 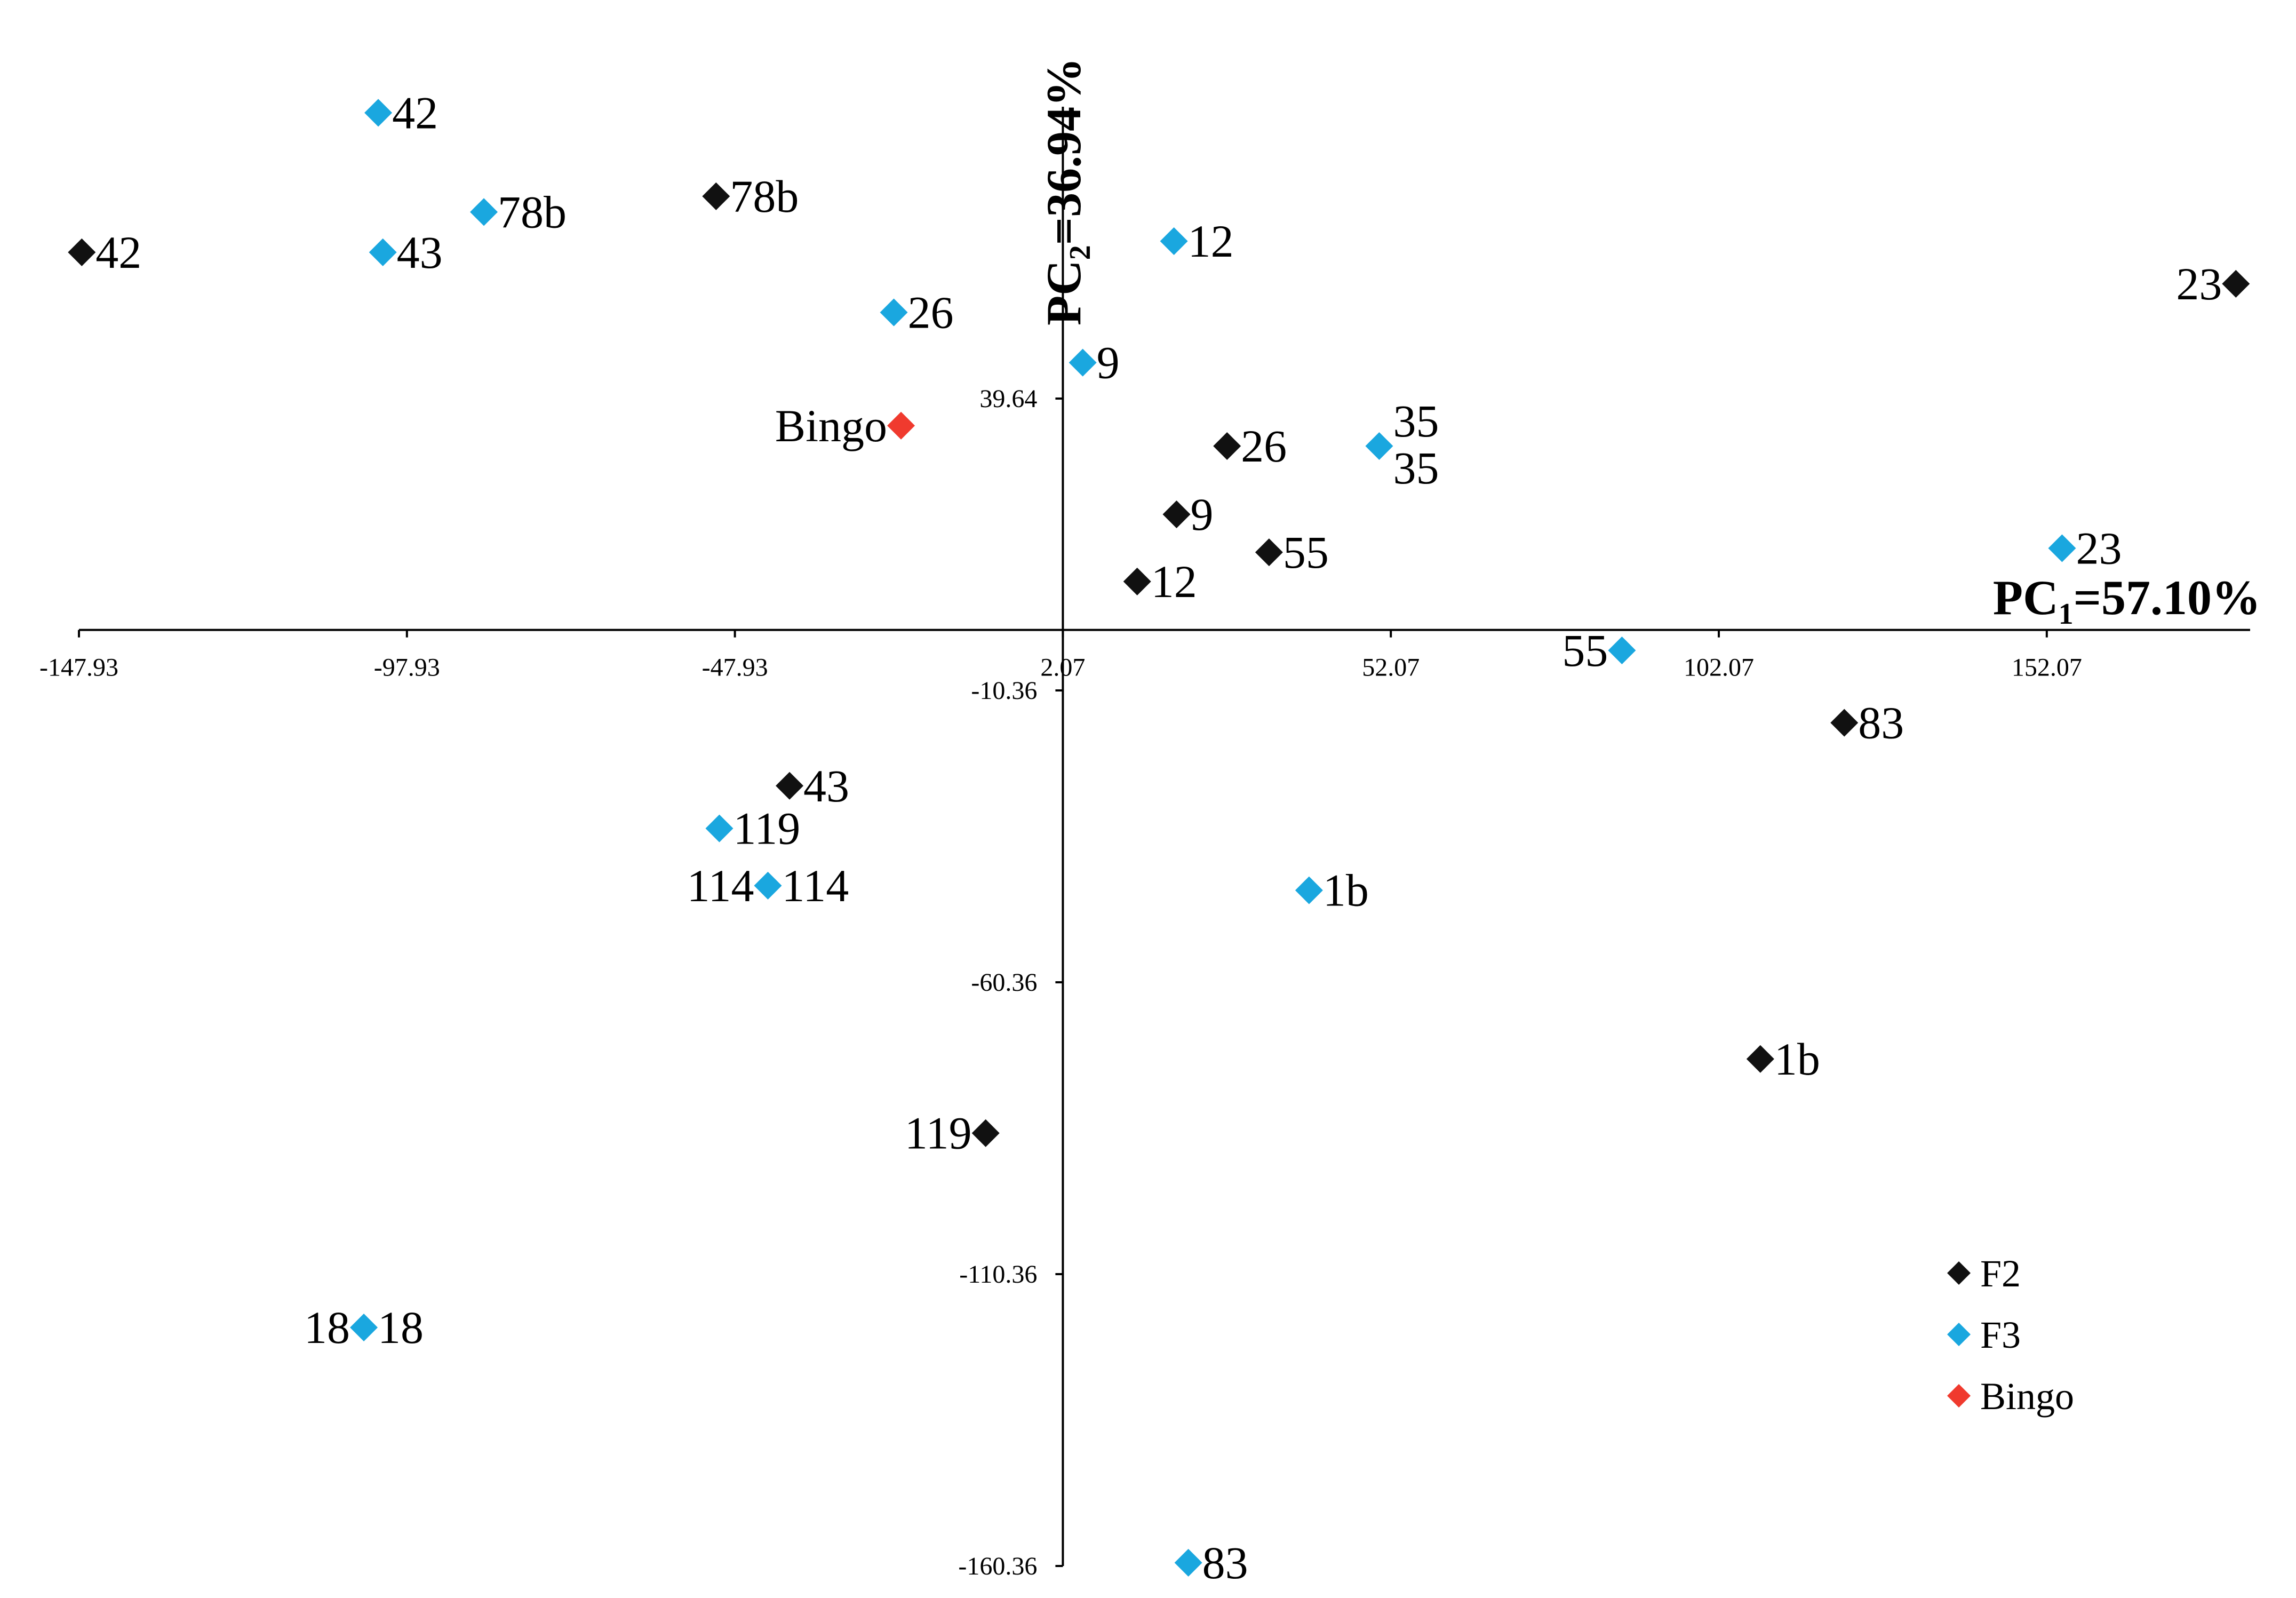 What do you see at coordinates (998, 1274) in the screenshot?
I see `y-tick-label: -110.36` at bounding box center [998, 1274].